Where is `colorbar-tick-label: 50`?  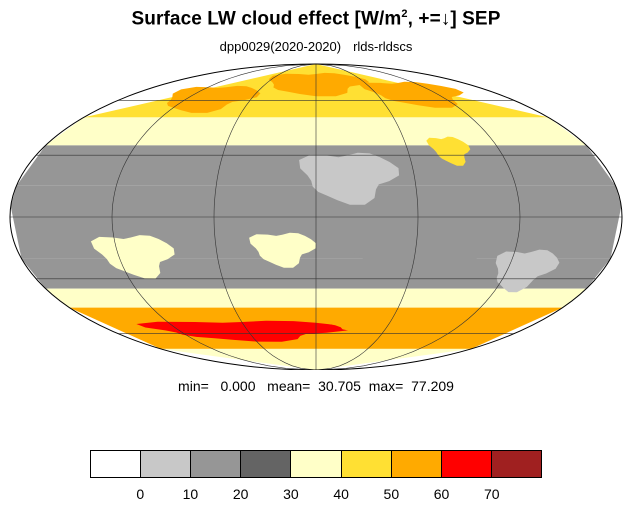 colorbar-tick-label: 50 is located at coordinates (391, 494).